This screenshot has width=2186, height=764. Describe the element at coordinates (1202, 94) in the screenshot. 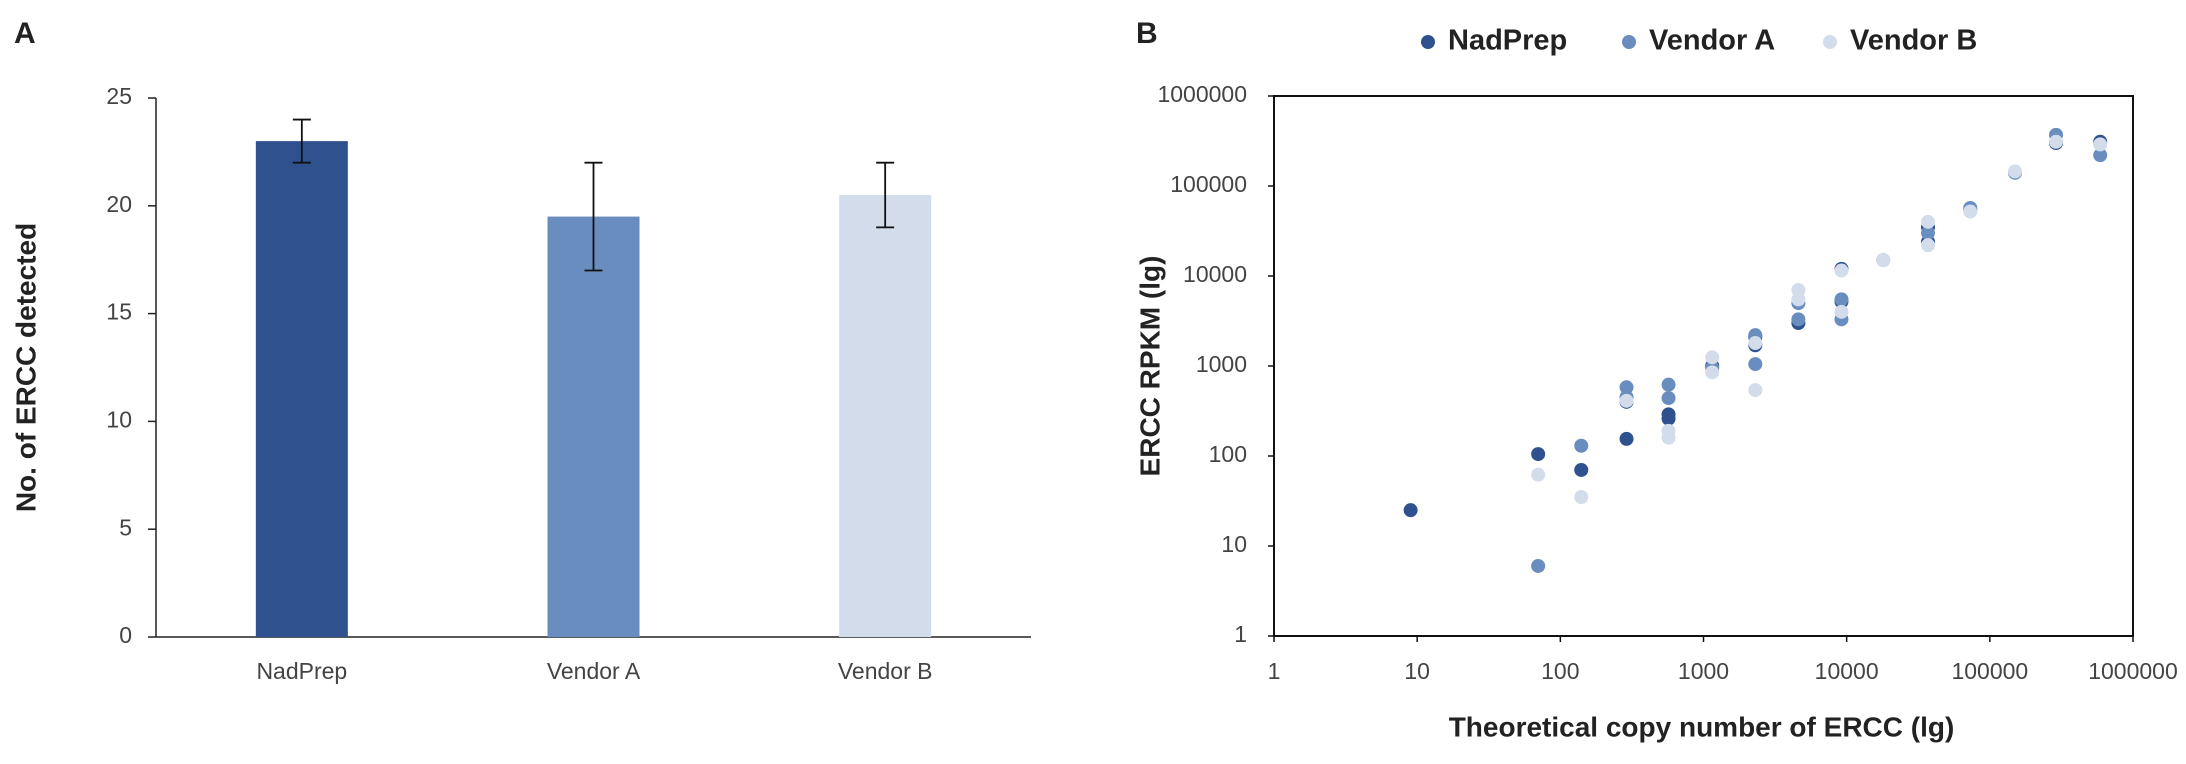

I see `y-tick-label: 1000000` at that location.